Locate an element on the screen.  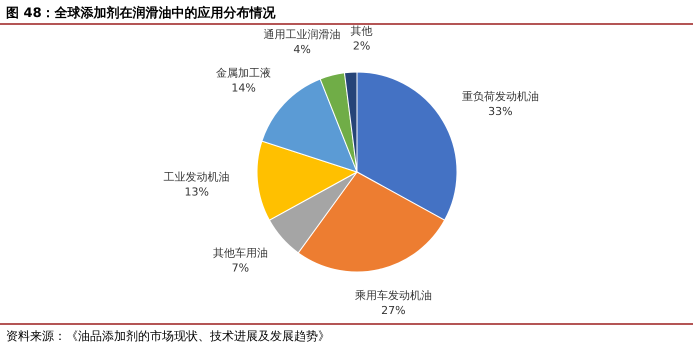
data-label: 33% is located at coordinates (500, 111).